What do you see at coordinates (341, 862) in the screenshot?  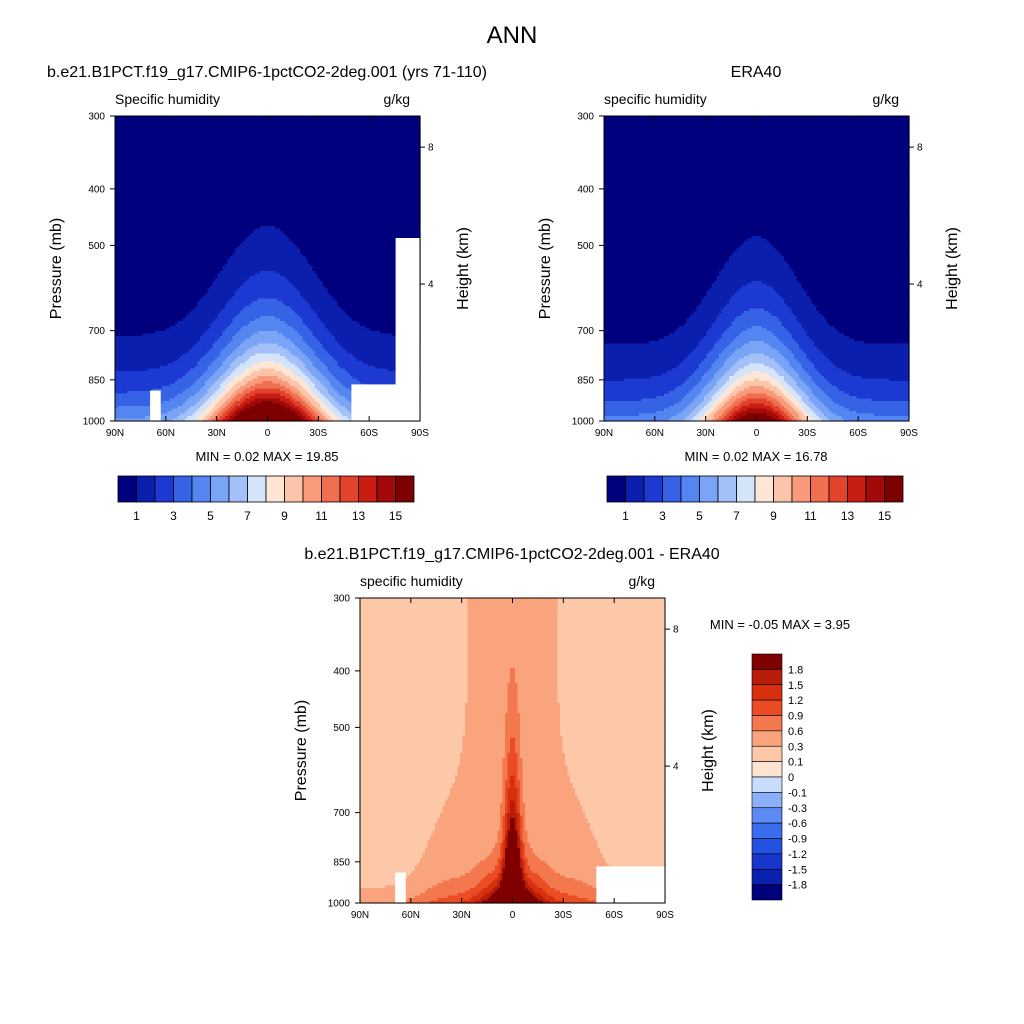 I see `y-tick-label: 850` at bounding box center [341, 862].